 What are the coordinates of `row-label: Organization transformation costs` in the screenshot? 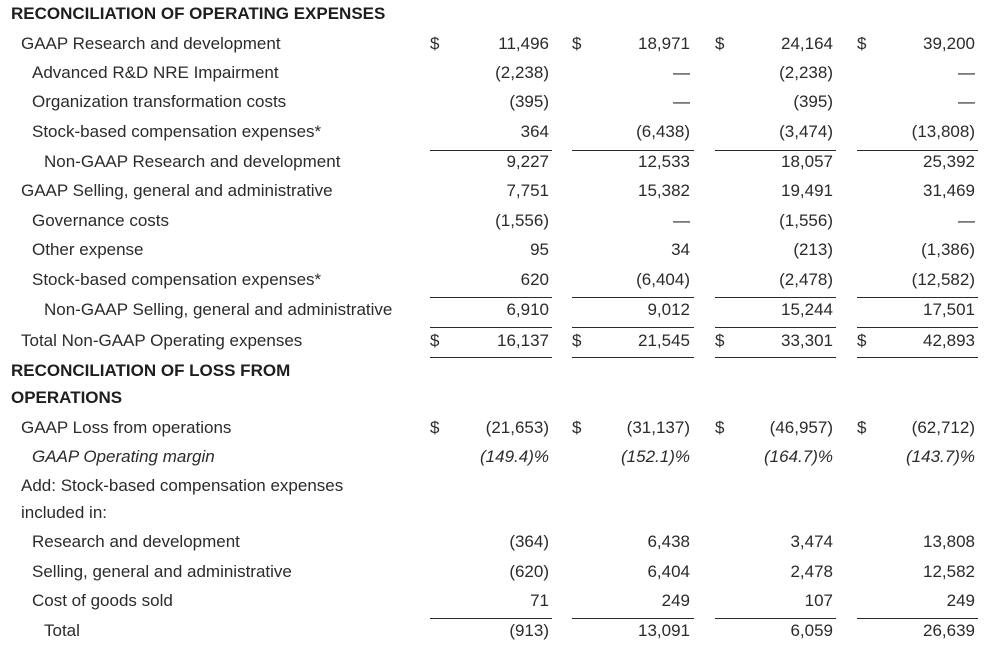 It's located at (159, 101).